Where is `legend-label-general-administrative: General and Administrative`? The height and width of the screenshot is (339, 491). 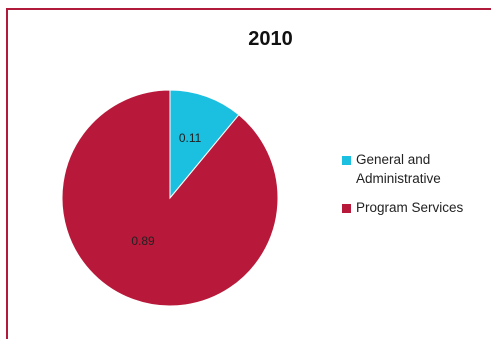
legend-label-general-administrative: General and Administrative is located at coordinates (398, 169).